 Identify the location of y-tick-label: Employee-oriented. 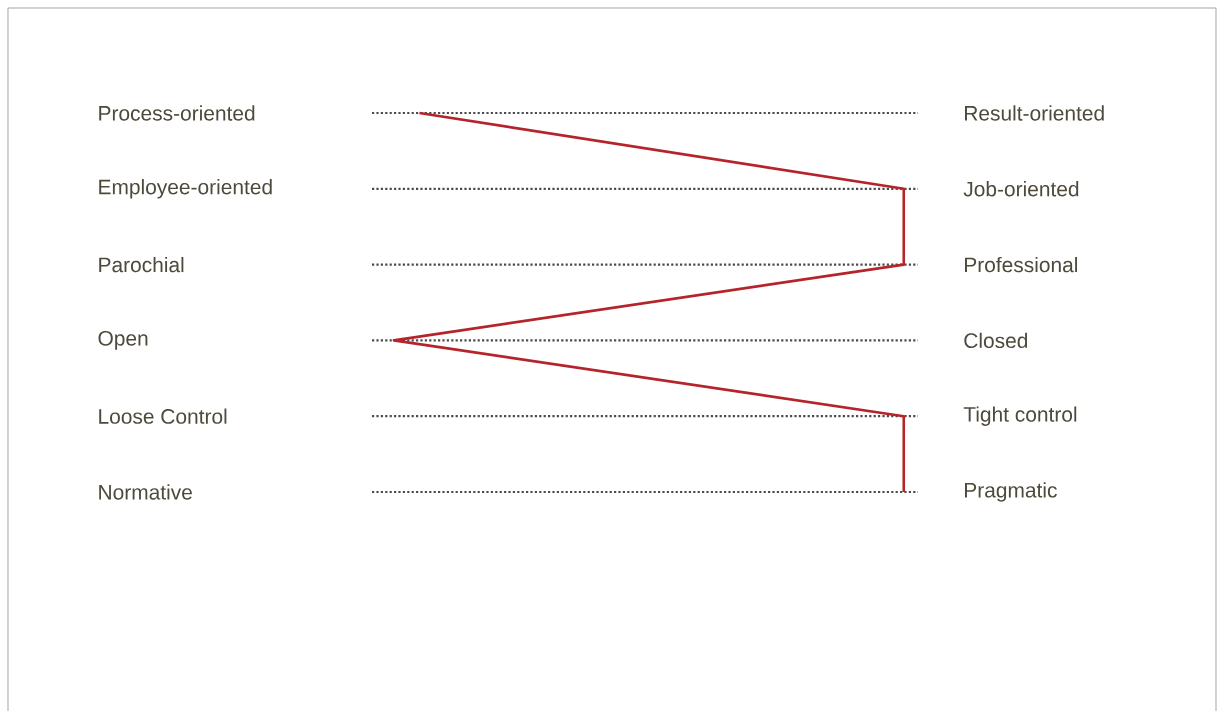
(185, 189).